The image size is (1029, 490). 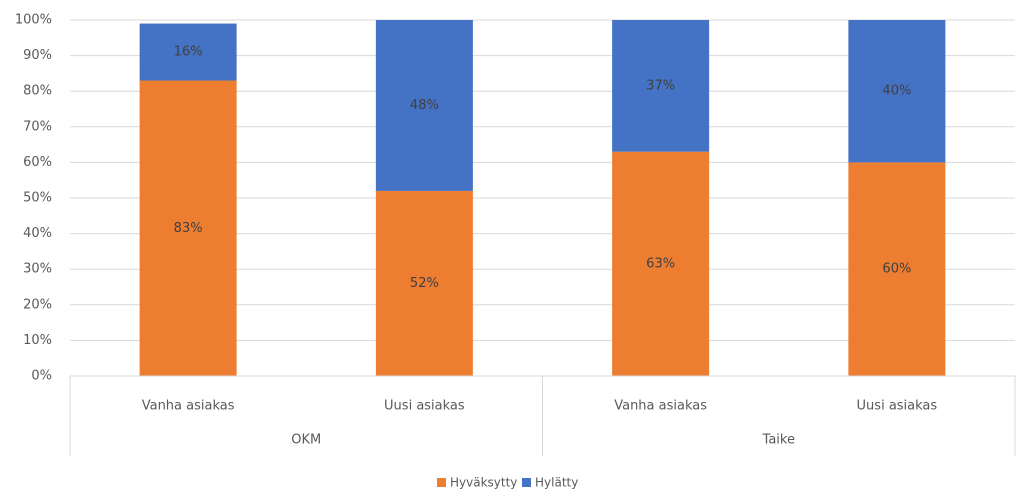 What do you see at coordinates (778, 440) in the screenshot?
I see `group-label: Taike` at bounding box center [778, 440].